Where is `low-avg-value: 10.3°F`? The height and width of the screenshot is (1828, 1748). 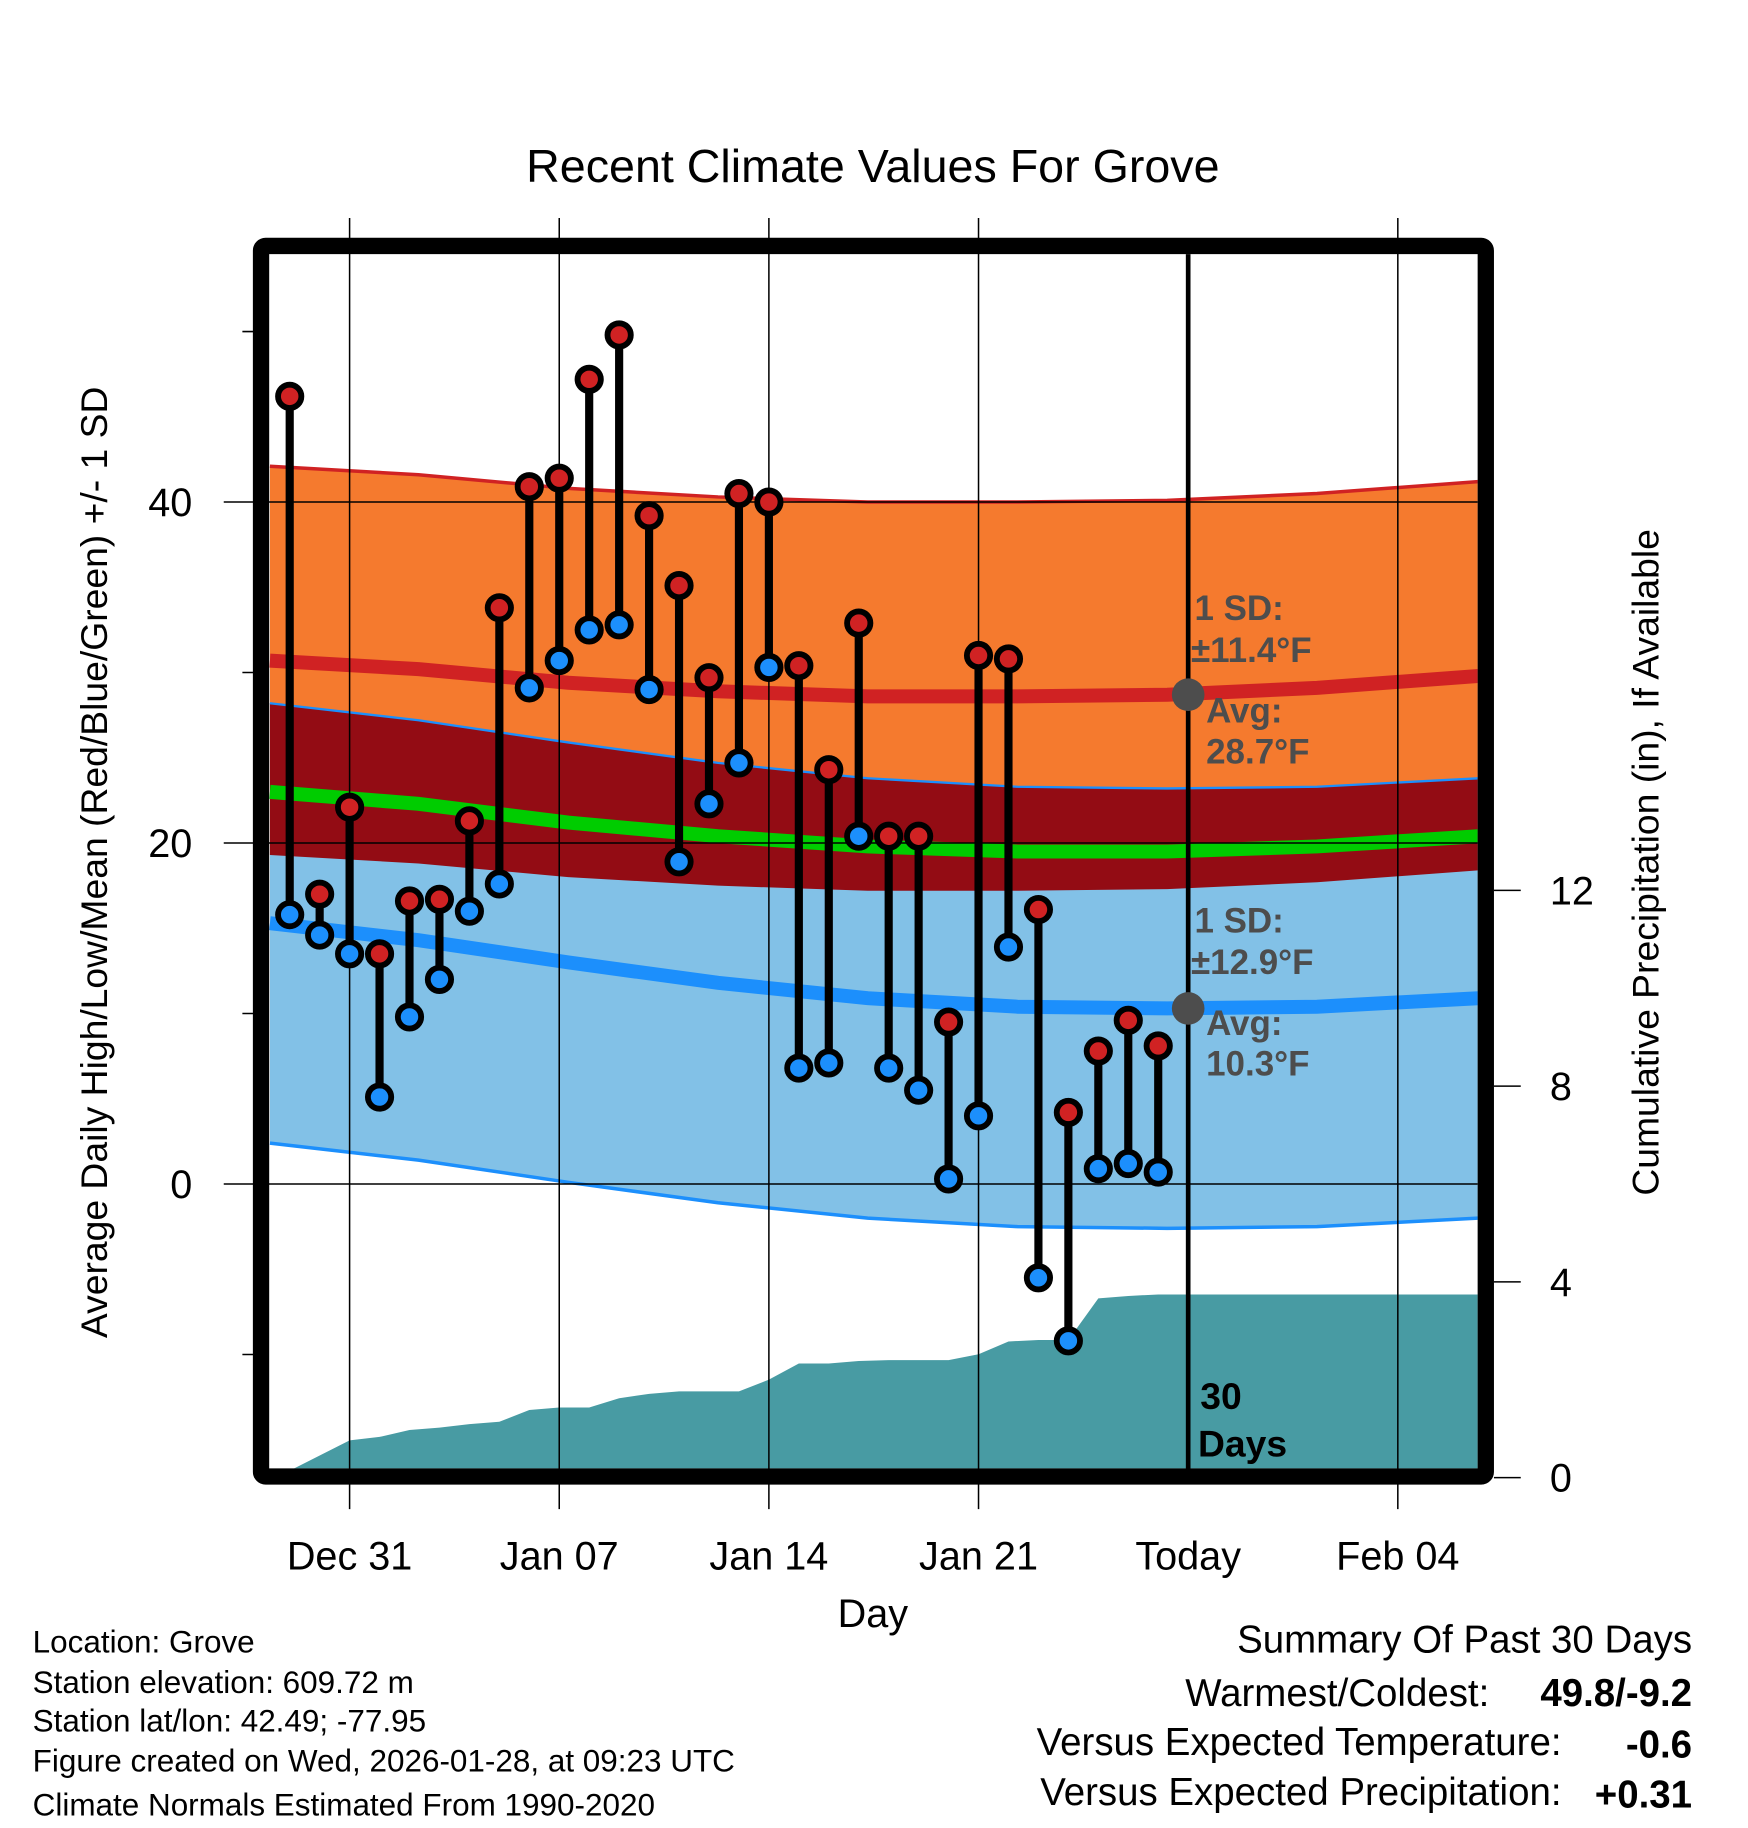
low-avg-value: 10.3°F is located at coordinates (1257, 1064).